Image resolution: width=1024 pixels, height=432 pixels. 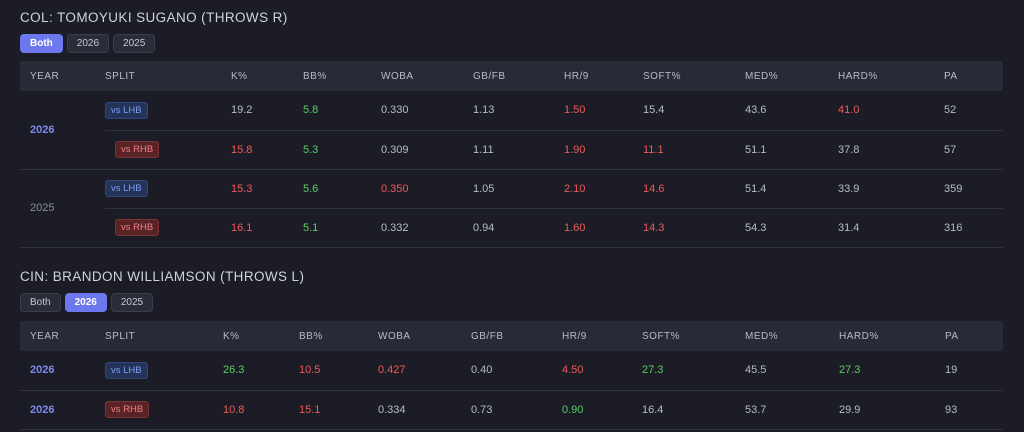 What do you see at coordinates (603, 228) in the screenshot?
I see `stat-hr9: 1.60` at bounding box center [603, 228].